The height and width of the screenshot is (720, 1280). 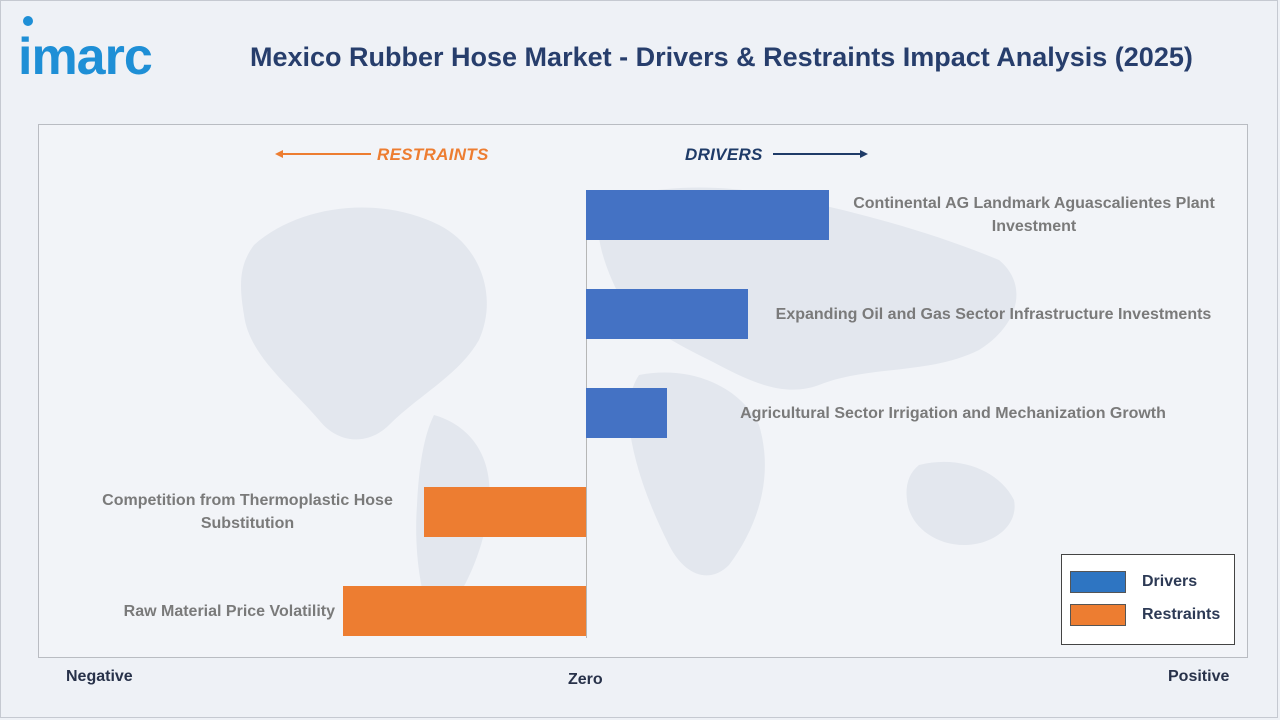 What do you see at coordinates (1199, 676) in the screenshot?
I see `axis-label-positive: Positive` at bounding box center [1199, 676].